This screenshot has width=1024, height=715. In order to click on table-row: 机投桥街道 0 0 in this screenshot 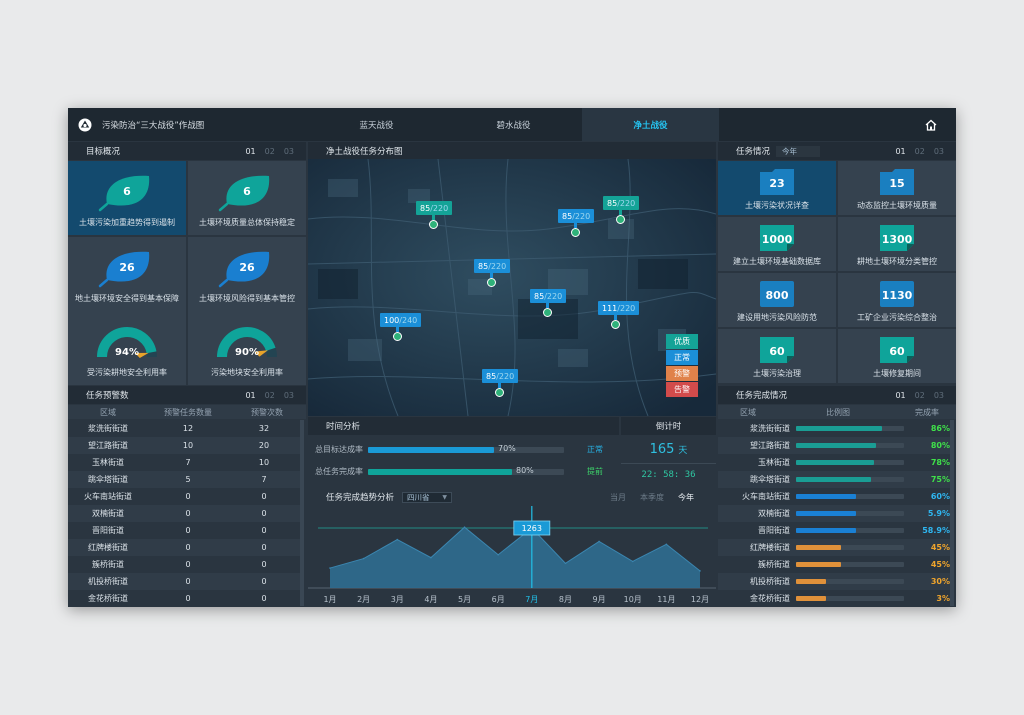, I will do `click(184, 581)`.